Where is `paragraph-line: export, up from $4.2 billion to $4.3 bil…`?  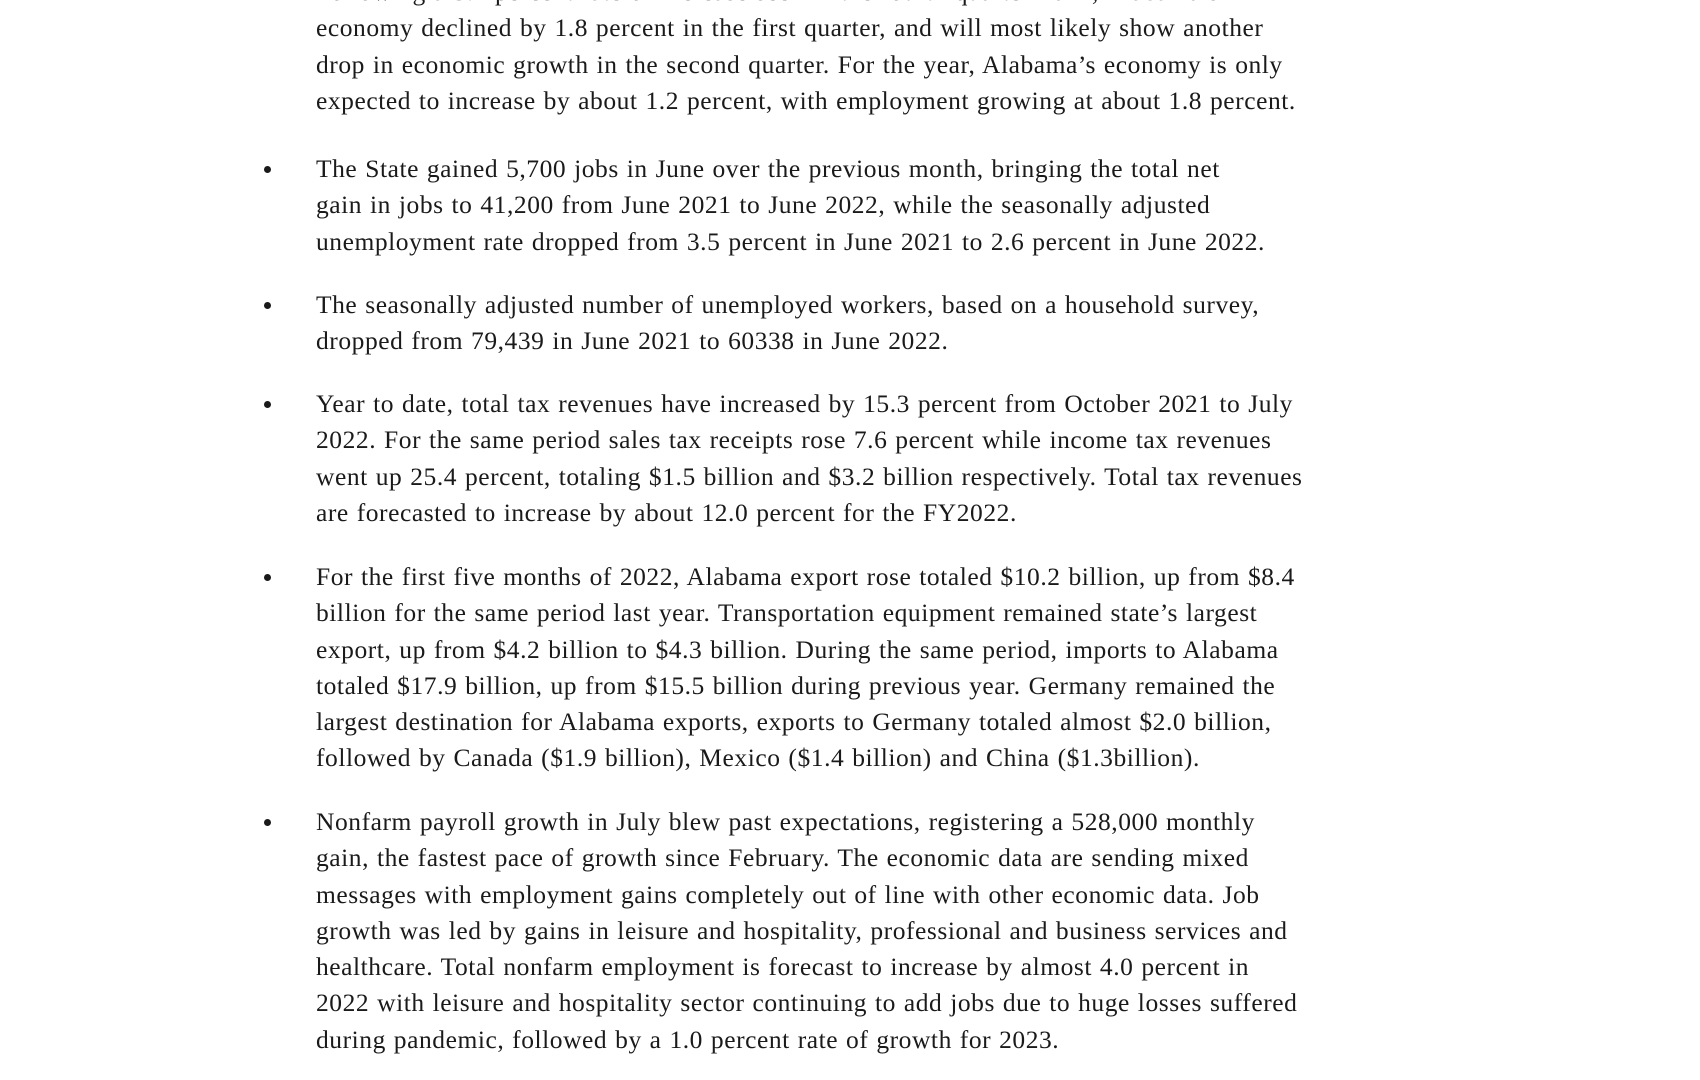 paragraph-line: export, up from $4.2 billion to $4.3 bil… is located at coordinates (797, 649).